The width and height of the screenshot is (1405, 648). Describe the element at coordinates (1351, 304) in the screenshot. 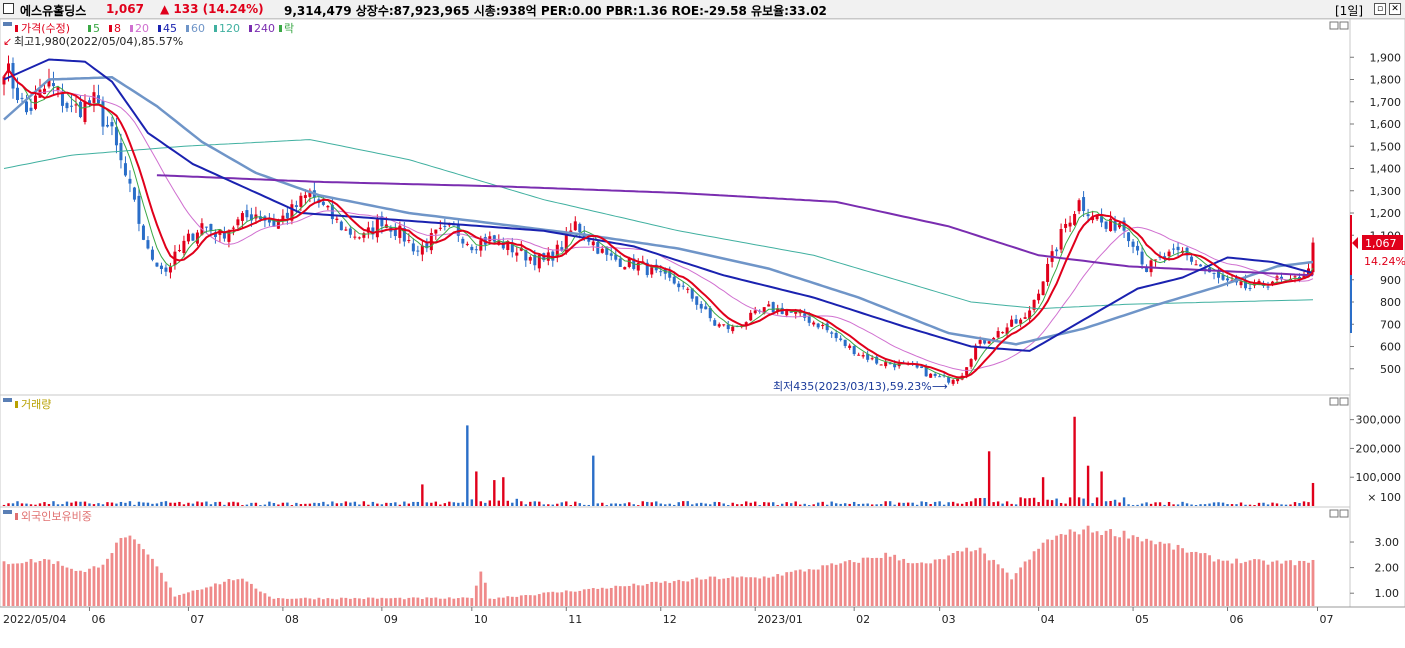

I see `price-range-bar-down` at that location.